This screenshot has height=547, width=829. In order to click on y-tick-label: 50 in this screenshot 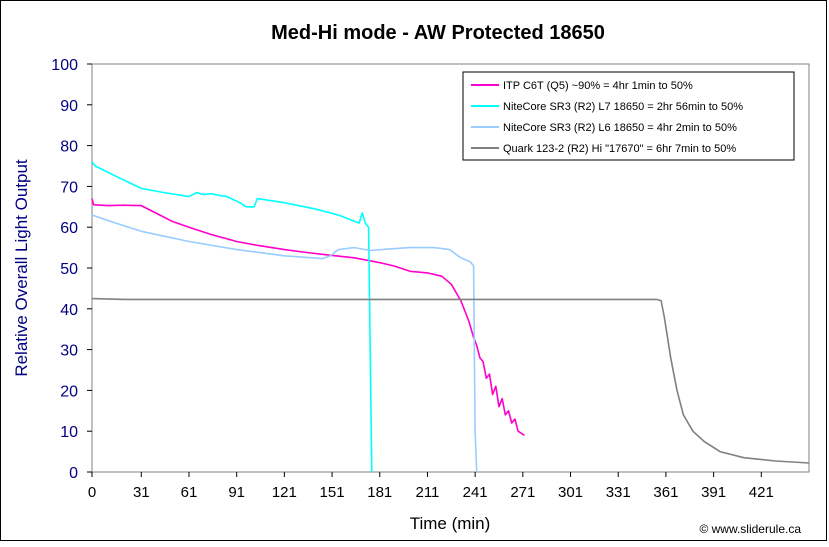, I will do `click(69, 269)`.